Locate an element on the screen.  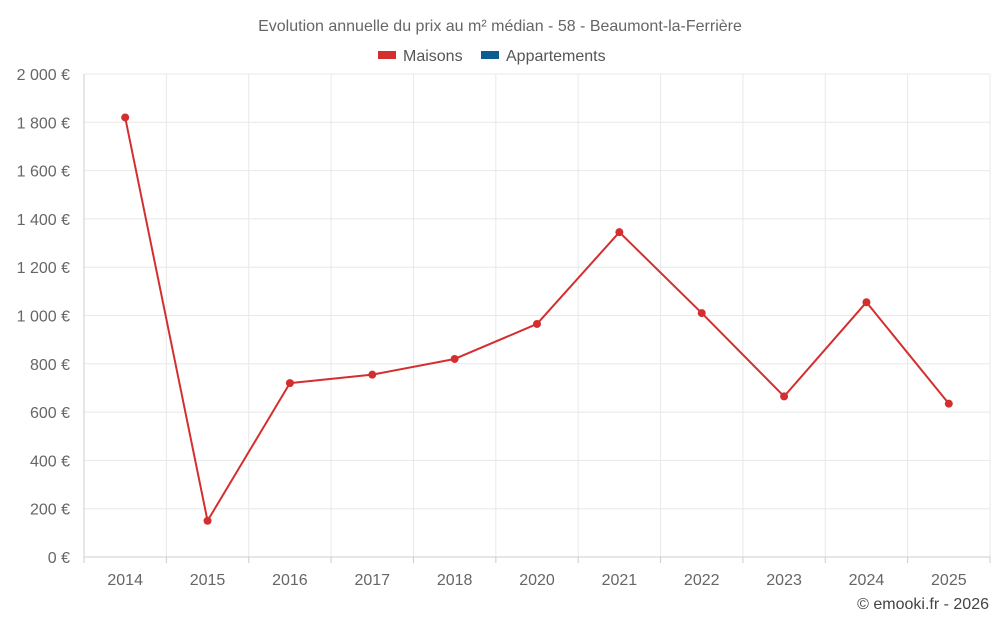
legend: Maisons Appartements is located at coordinates (492, 56).